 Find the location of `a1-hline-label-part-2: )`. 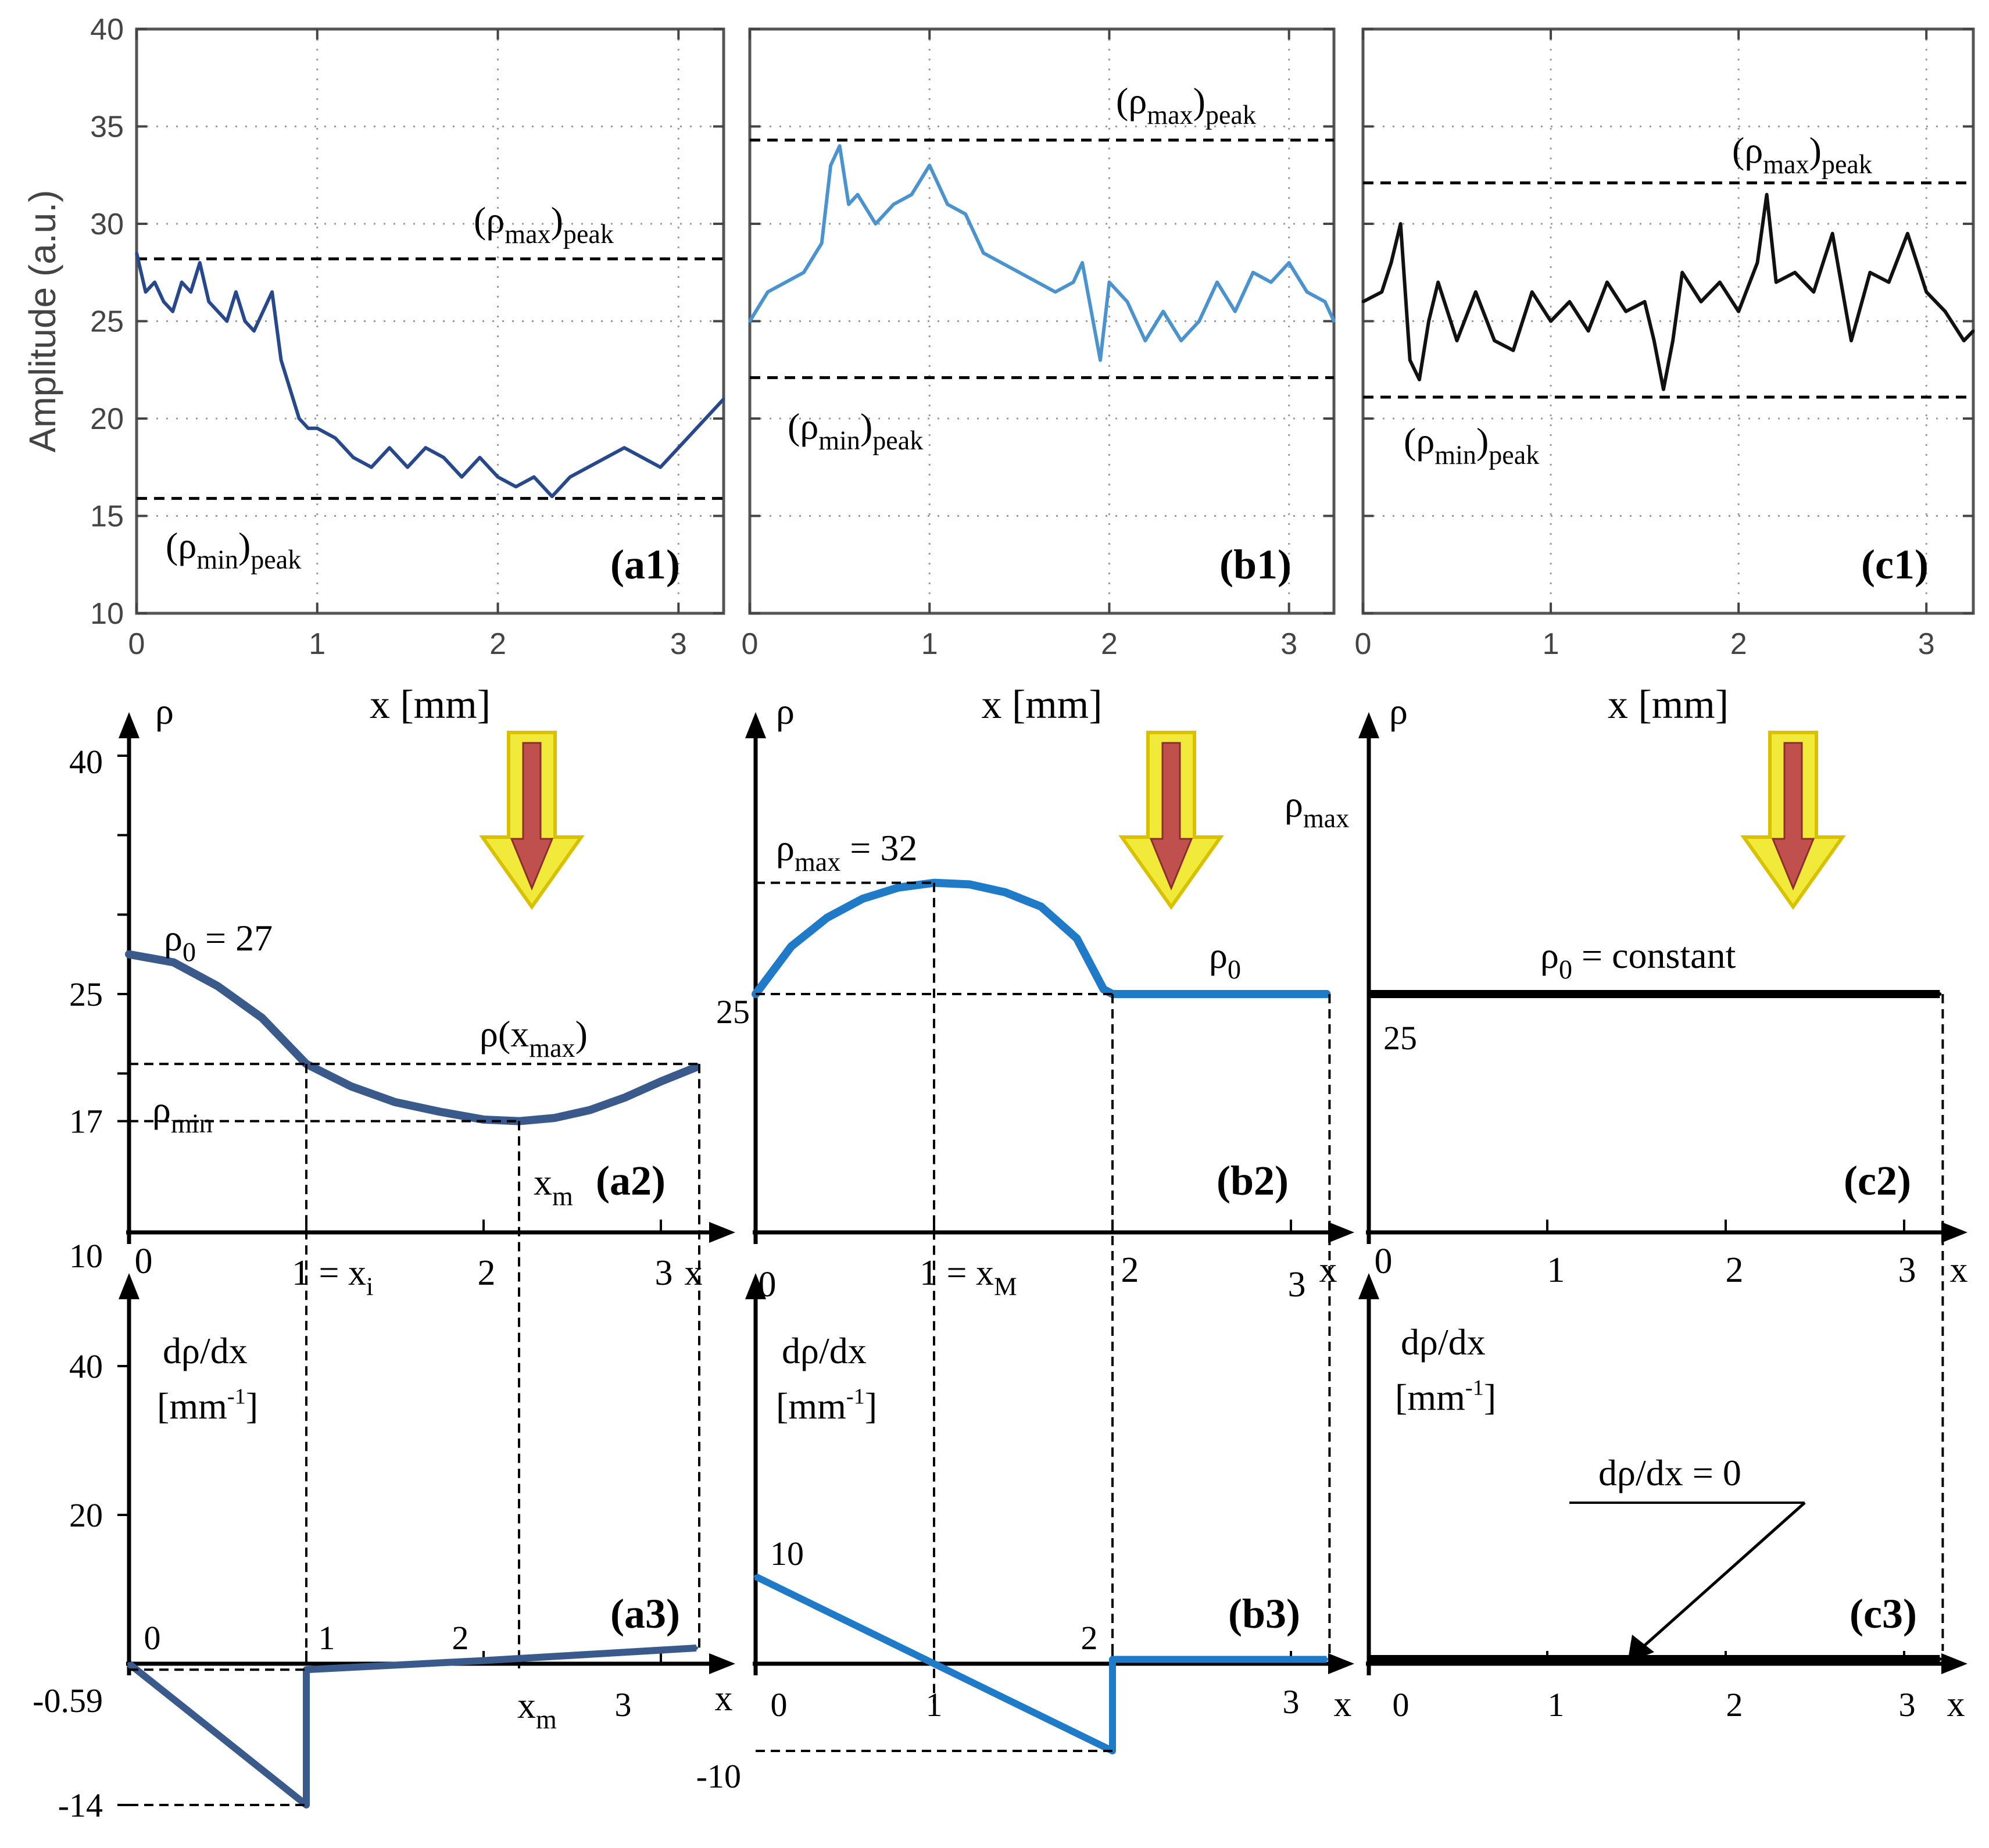

a1-hline-label-part-2: ) is located at coordinates (245, 545).